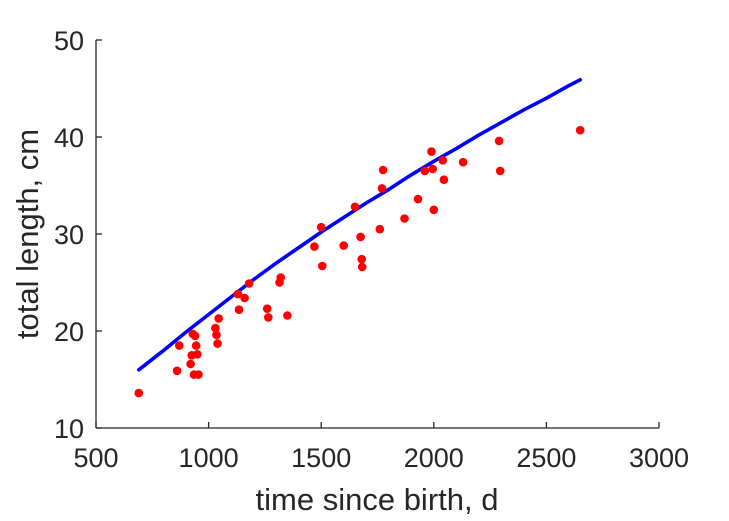 Image resolution: width=729 pixels, height=521 pixels. I want to click on x-axis-label: time since birth, d, so click(377, 499).